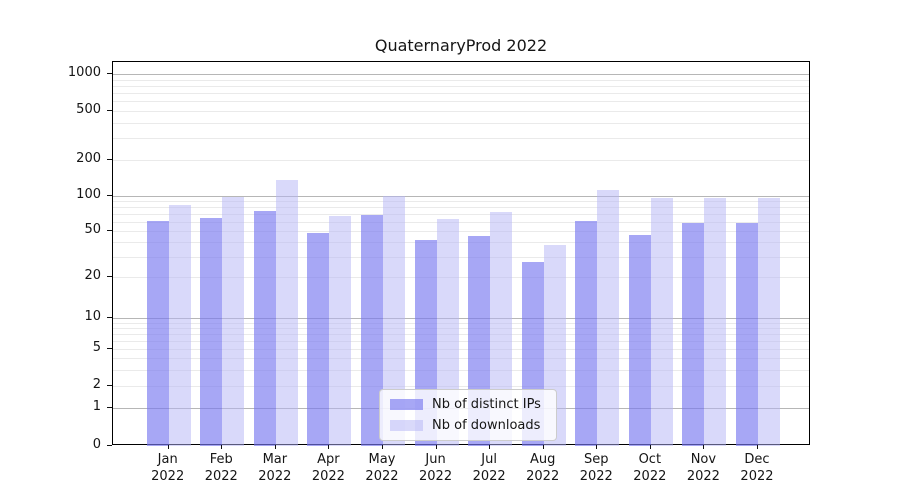  What do you see at coordinates (88, 194) in the screenshot?
I see `y-tick-label: 100` at bounding box center [88, 194].